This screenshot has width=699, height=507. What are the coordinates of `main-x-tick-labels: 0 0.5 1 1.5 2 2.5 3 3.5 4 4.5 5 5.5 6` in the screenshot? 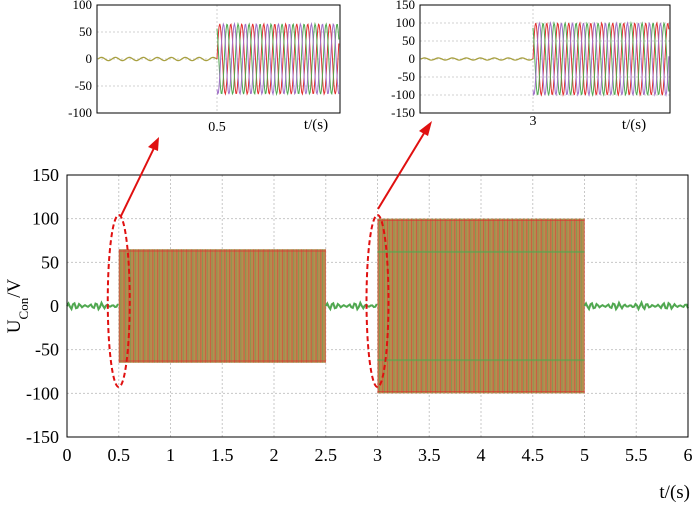 It's located at (378, 455).